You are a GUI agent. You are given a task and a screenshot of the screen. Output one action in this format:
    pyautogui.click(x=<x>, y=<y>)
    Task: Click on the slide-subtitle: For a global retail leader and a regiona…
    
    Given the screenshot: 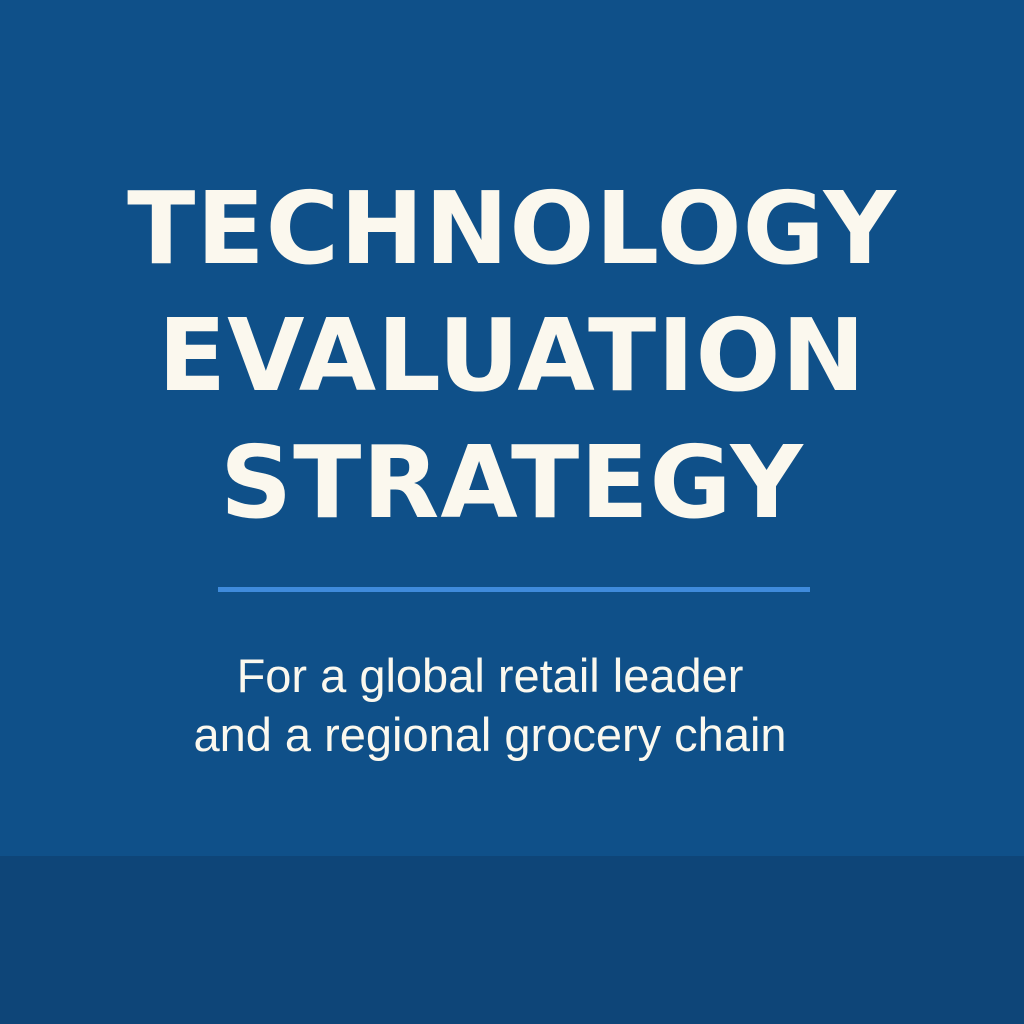 What is the action you would take?
    pyautogui.click(x=490, y=705)
    